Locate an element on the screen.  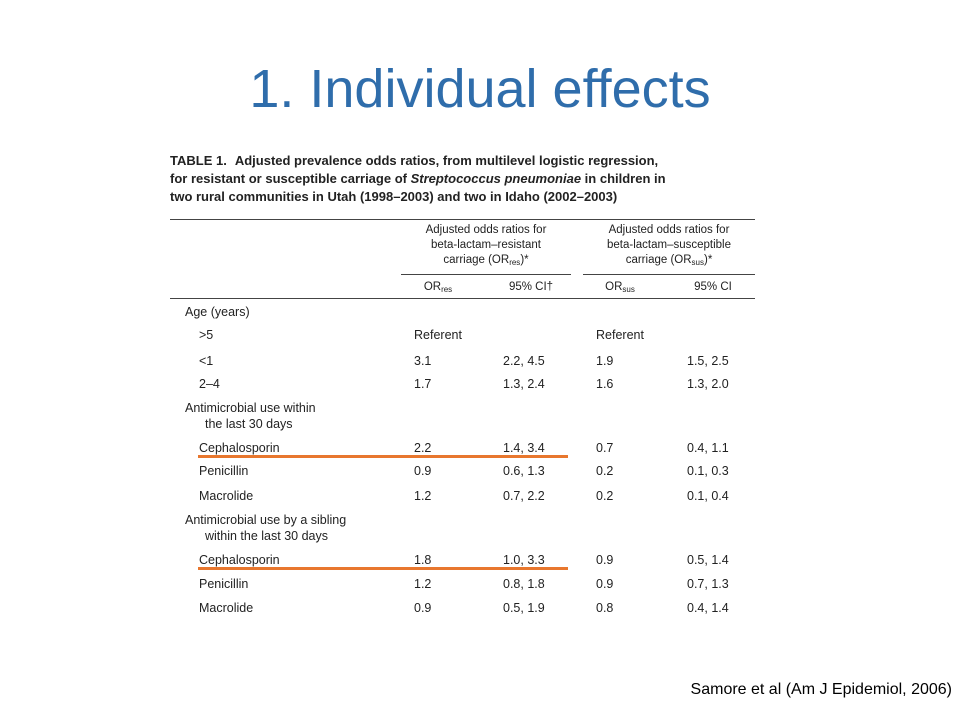
cell-ci-res: 0.7, 2.2 is located at coordinates (524, 496).